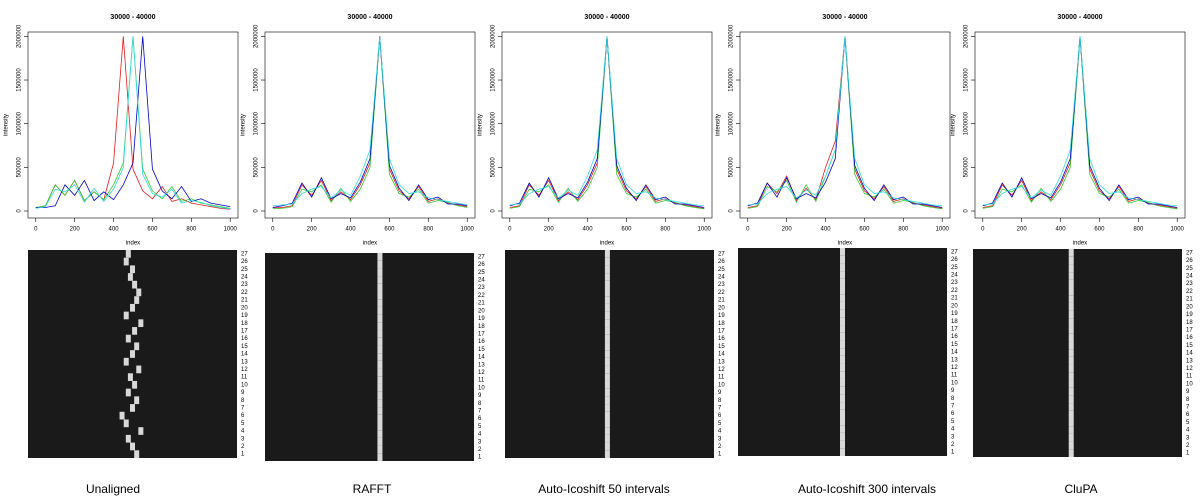 The width and height of the screenshot is (1200, 503). I want to click on x-tick-label: 600, so click(626, 230).